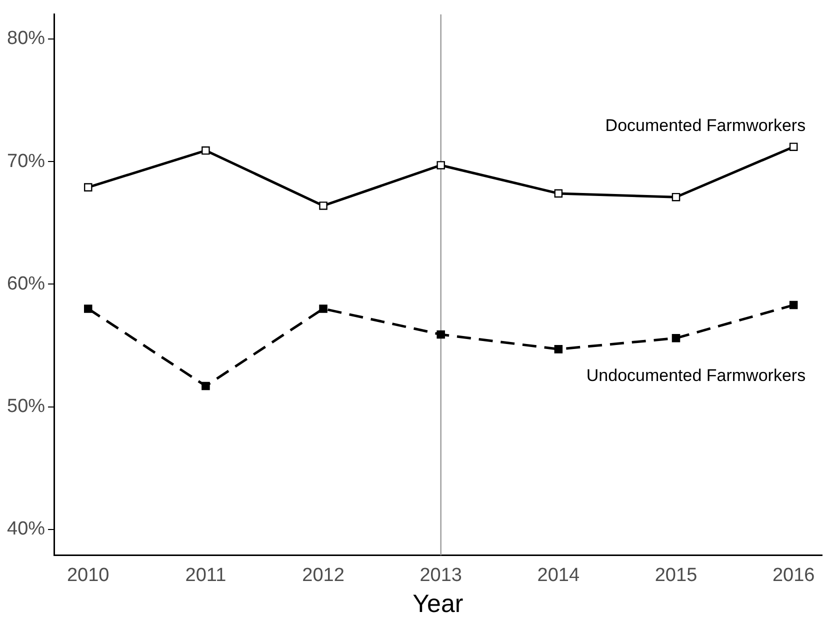 This screenshot has width=828, height=624. I want to click on x-tick-label: 2016, so click(793, 575).